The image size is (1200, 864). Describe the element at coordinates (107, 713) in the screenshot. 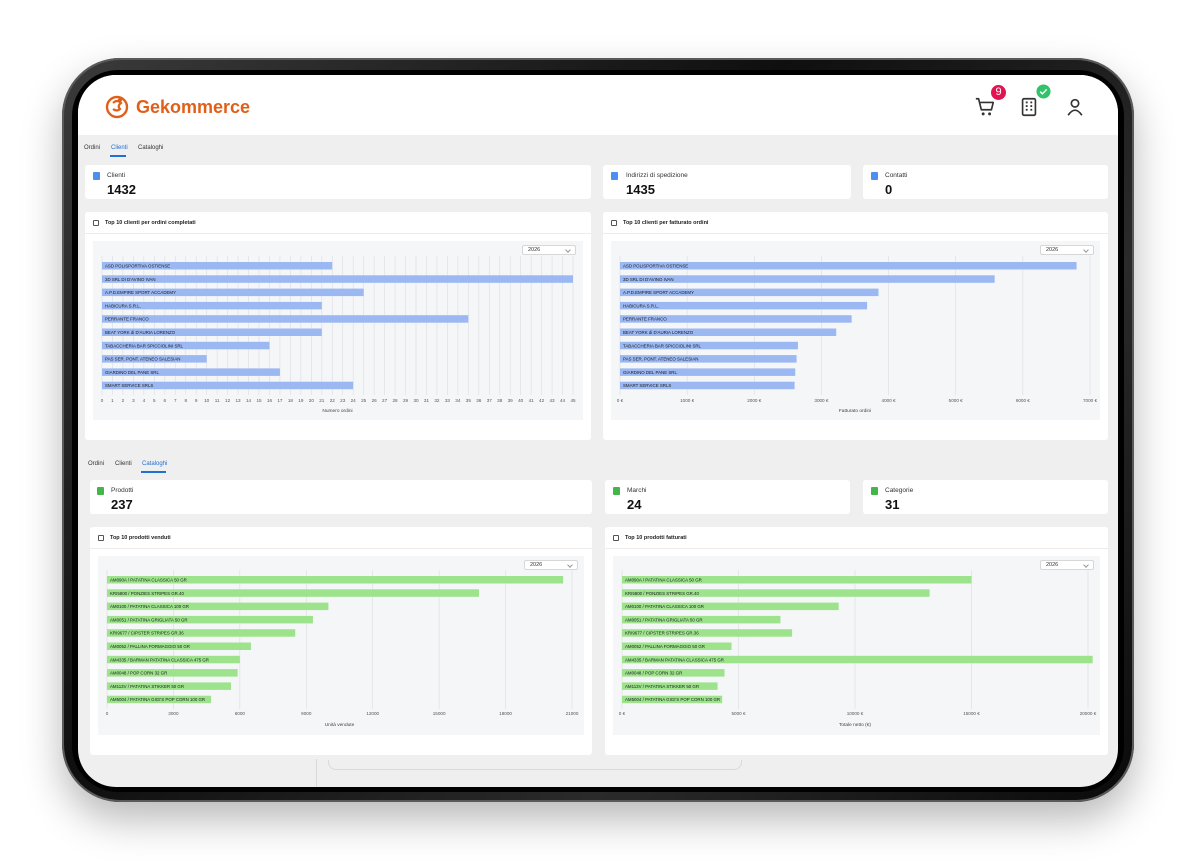

I see `tick-label: 0` at that location.